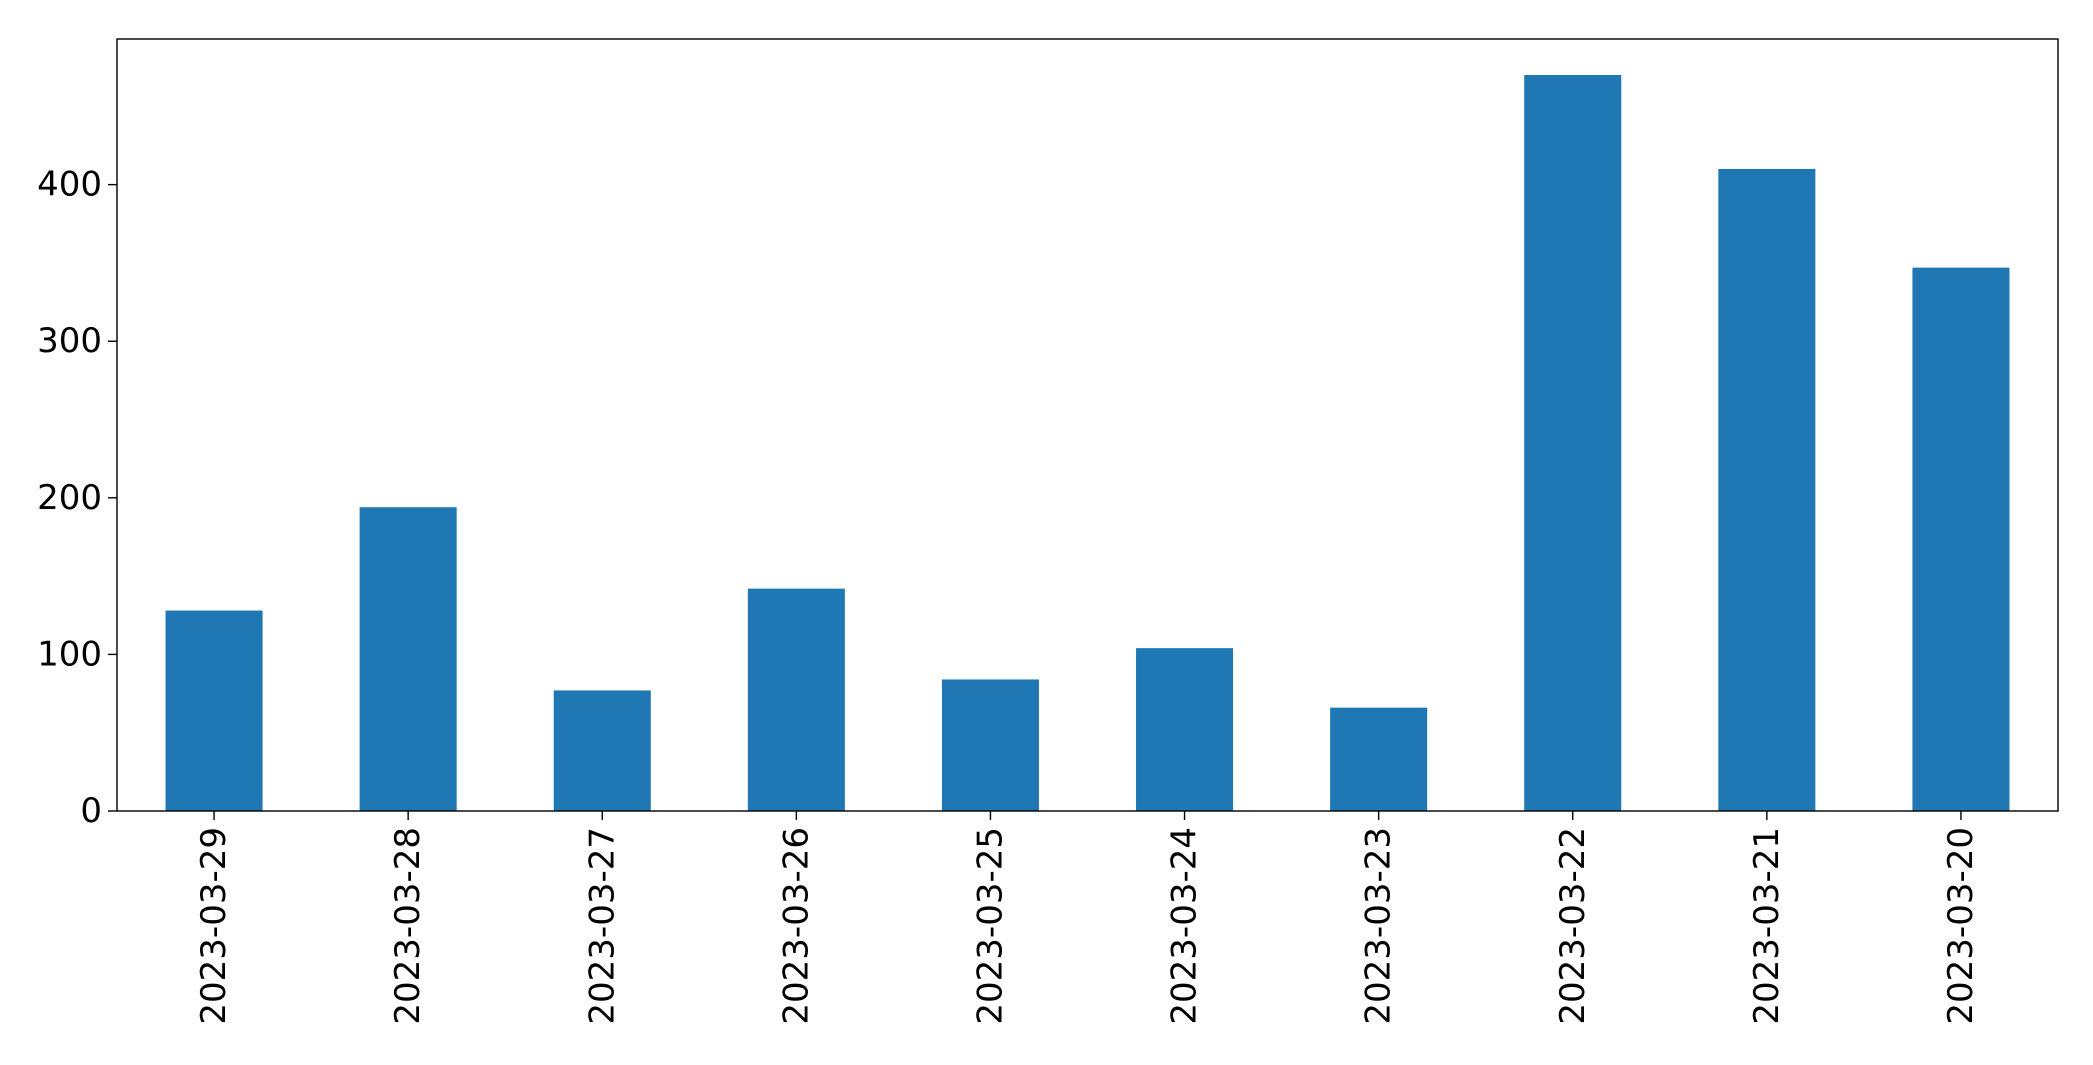 Image resolution: width=2093 pixels, height=1065 pixels. What do you see at coordinates (214, 926) in the screenshot?
I see `x-tick-label: 2023-03-29` at bounding box center [214, 926].